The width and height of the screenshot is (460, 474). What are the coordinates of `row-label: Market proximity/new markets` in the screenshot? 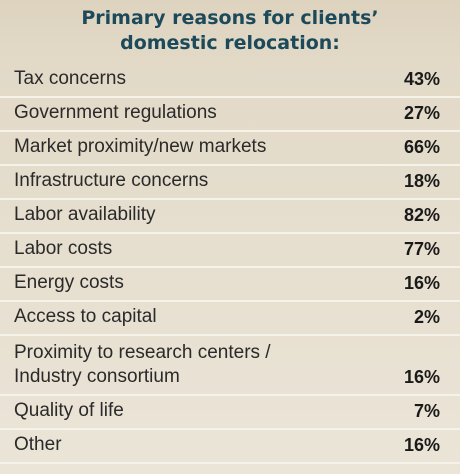 It's located at (179, 147).